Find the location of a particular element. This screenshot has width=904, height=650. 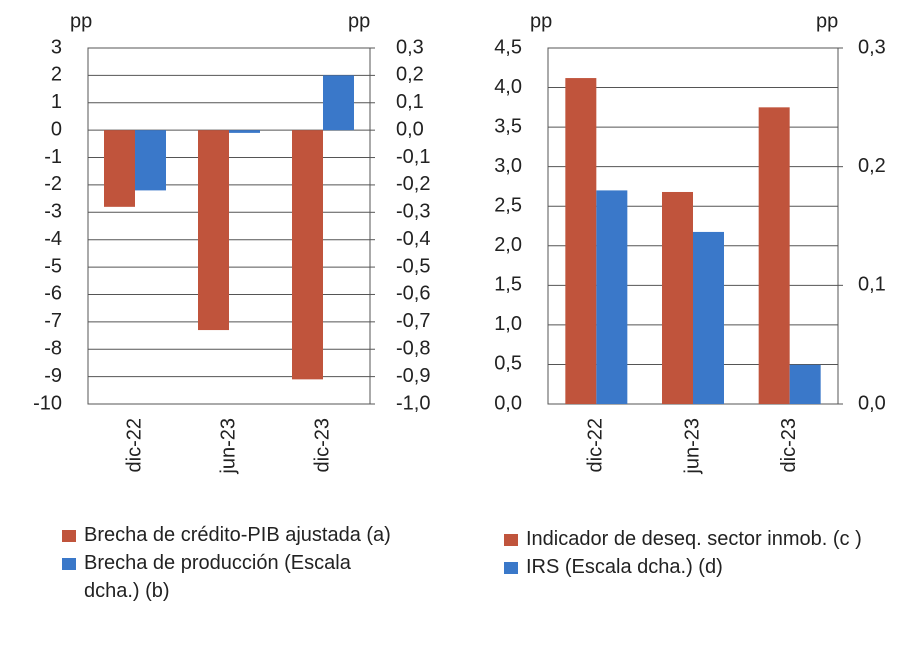

y-tick-label: -3 is located at coordinates (53, 212).